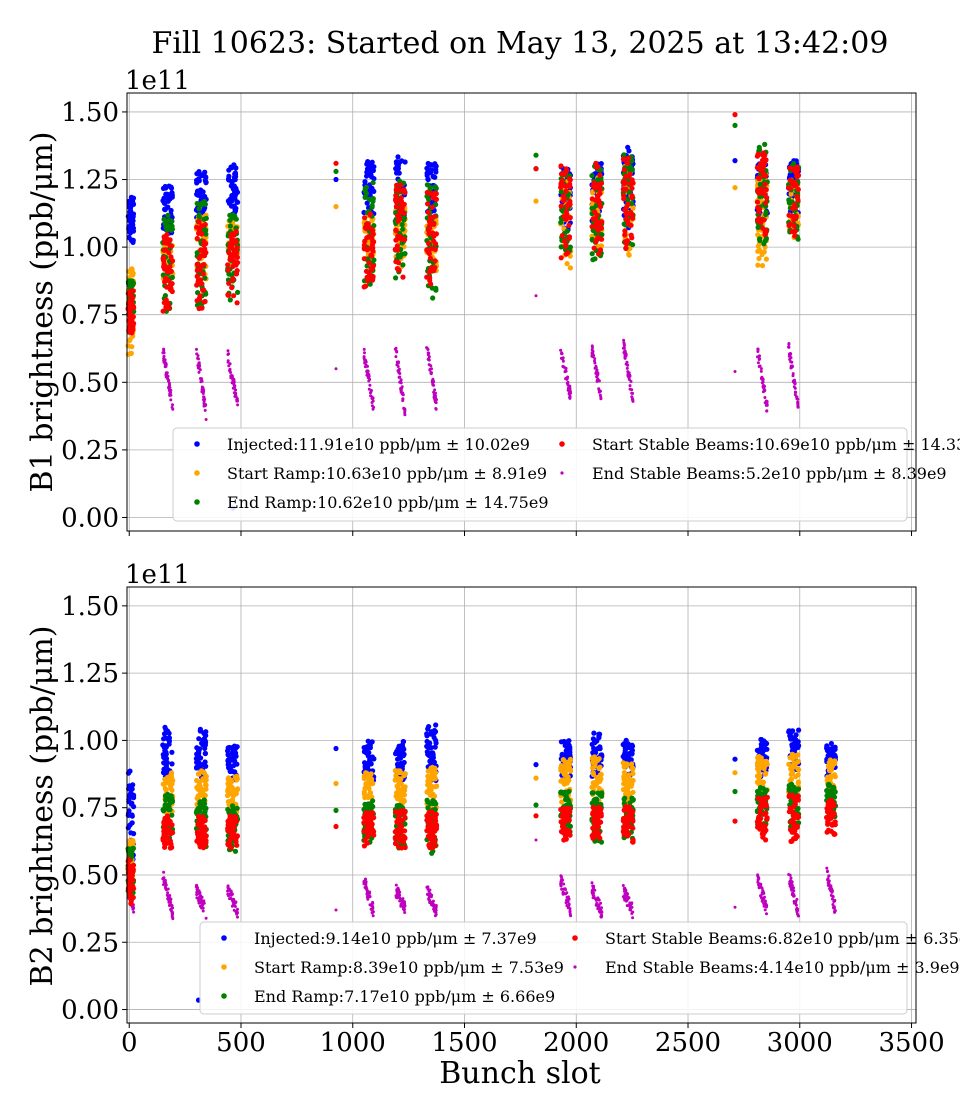 The height and width of the screenshot is (1120, 960). Describe the element at coordinates (562, 444) in the screenshot. I see `legend-marker` at that location.